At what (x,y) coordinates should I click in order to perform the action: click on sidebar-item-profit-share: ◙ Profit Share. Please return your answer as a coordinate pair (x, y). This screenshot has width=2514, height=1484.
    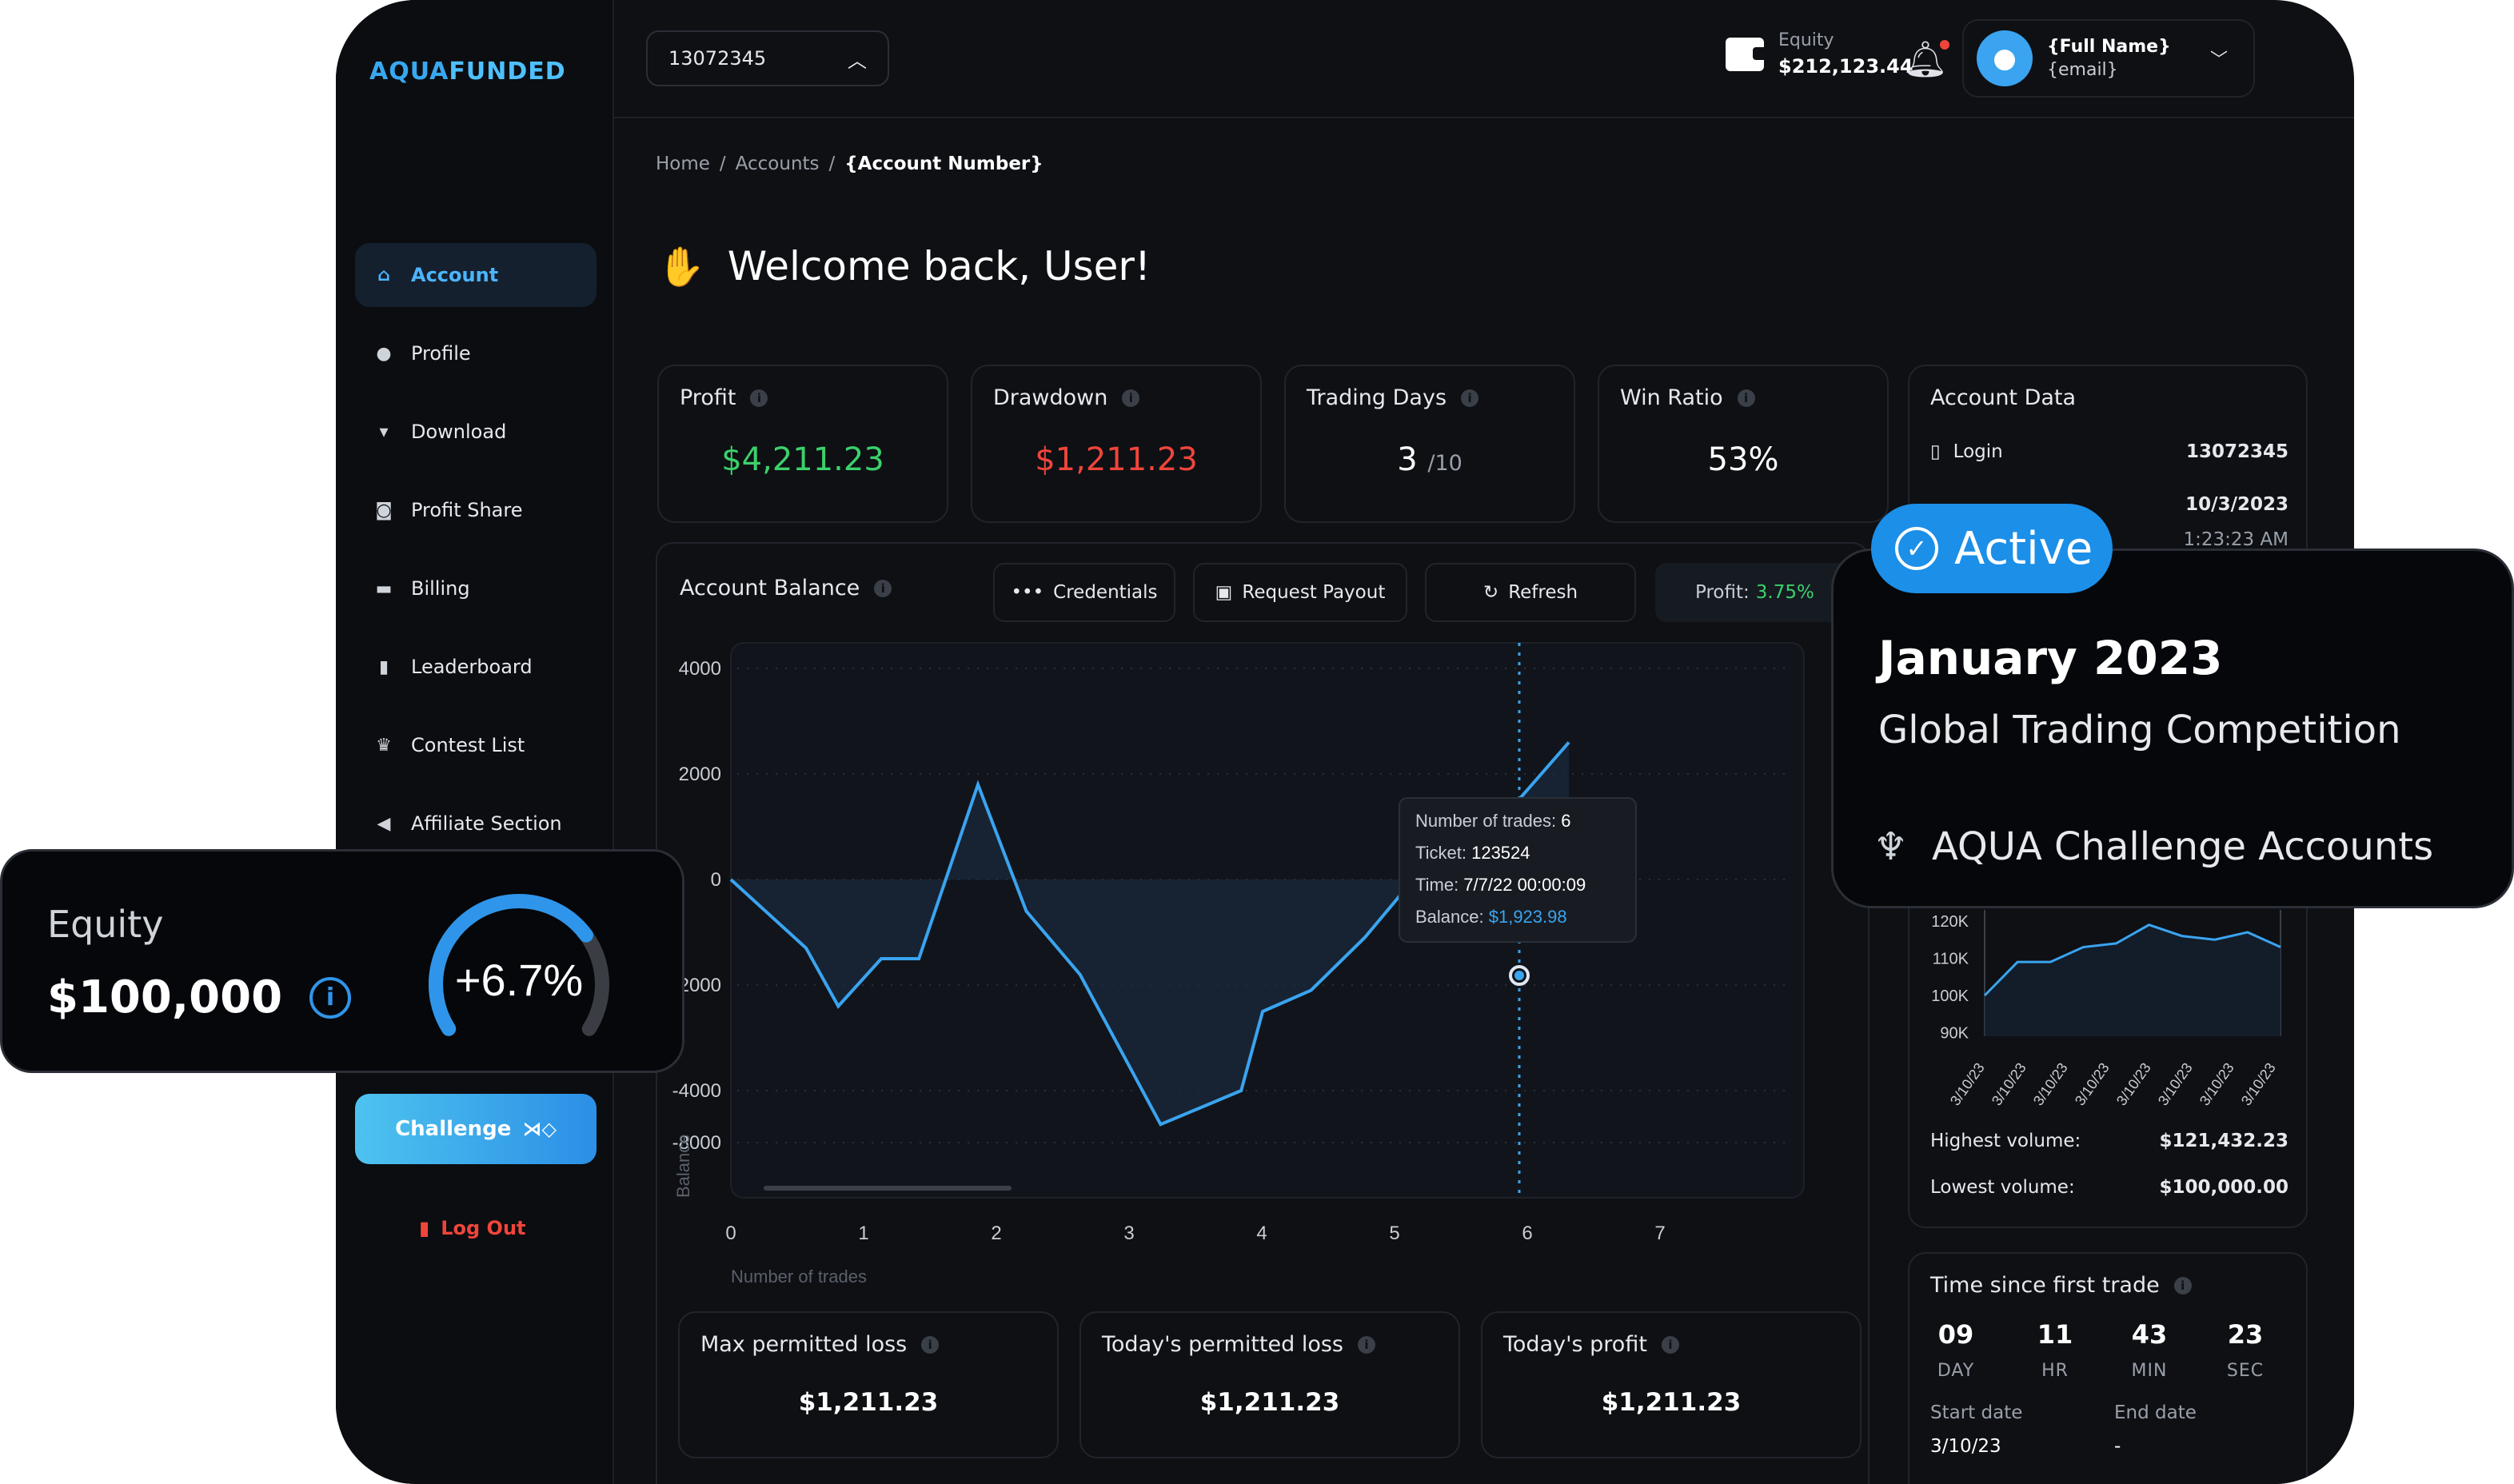
    Looking at the image, I should click on (476, 510).